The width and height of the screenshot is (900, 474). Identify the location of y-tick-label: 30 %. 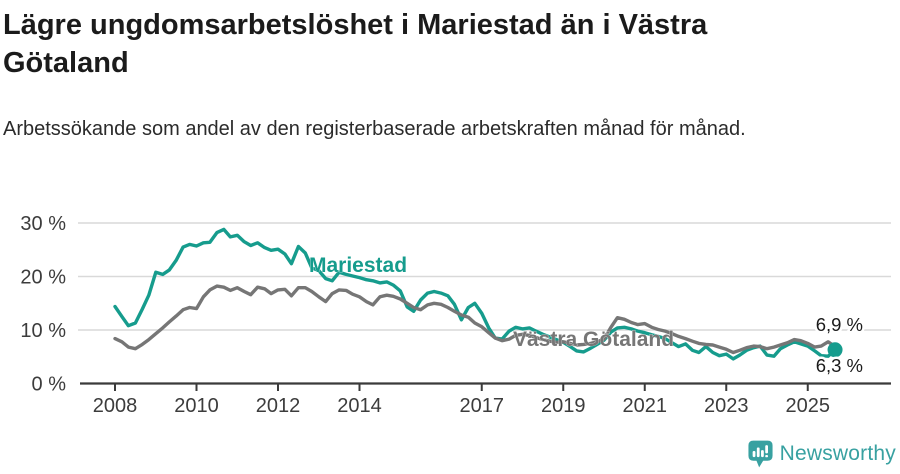
(43, 224).